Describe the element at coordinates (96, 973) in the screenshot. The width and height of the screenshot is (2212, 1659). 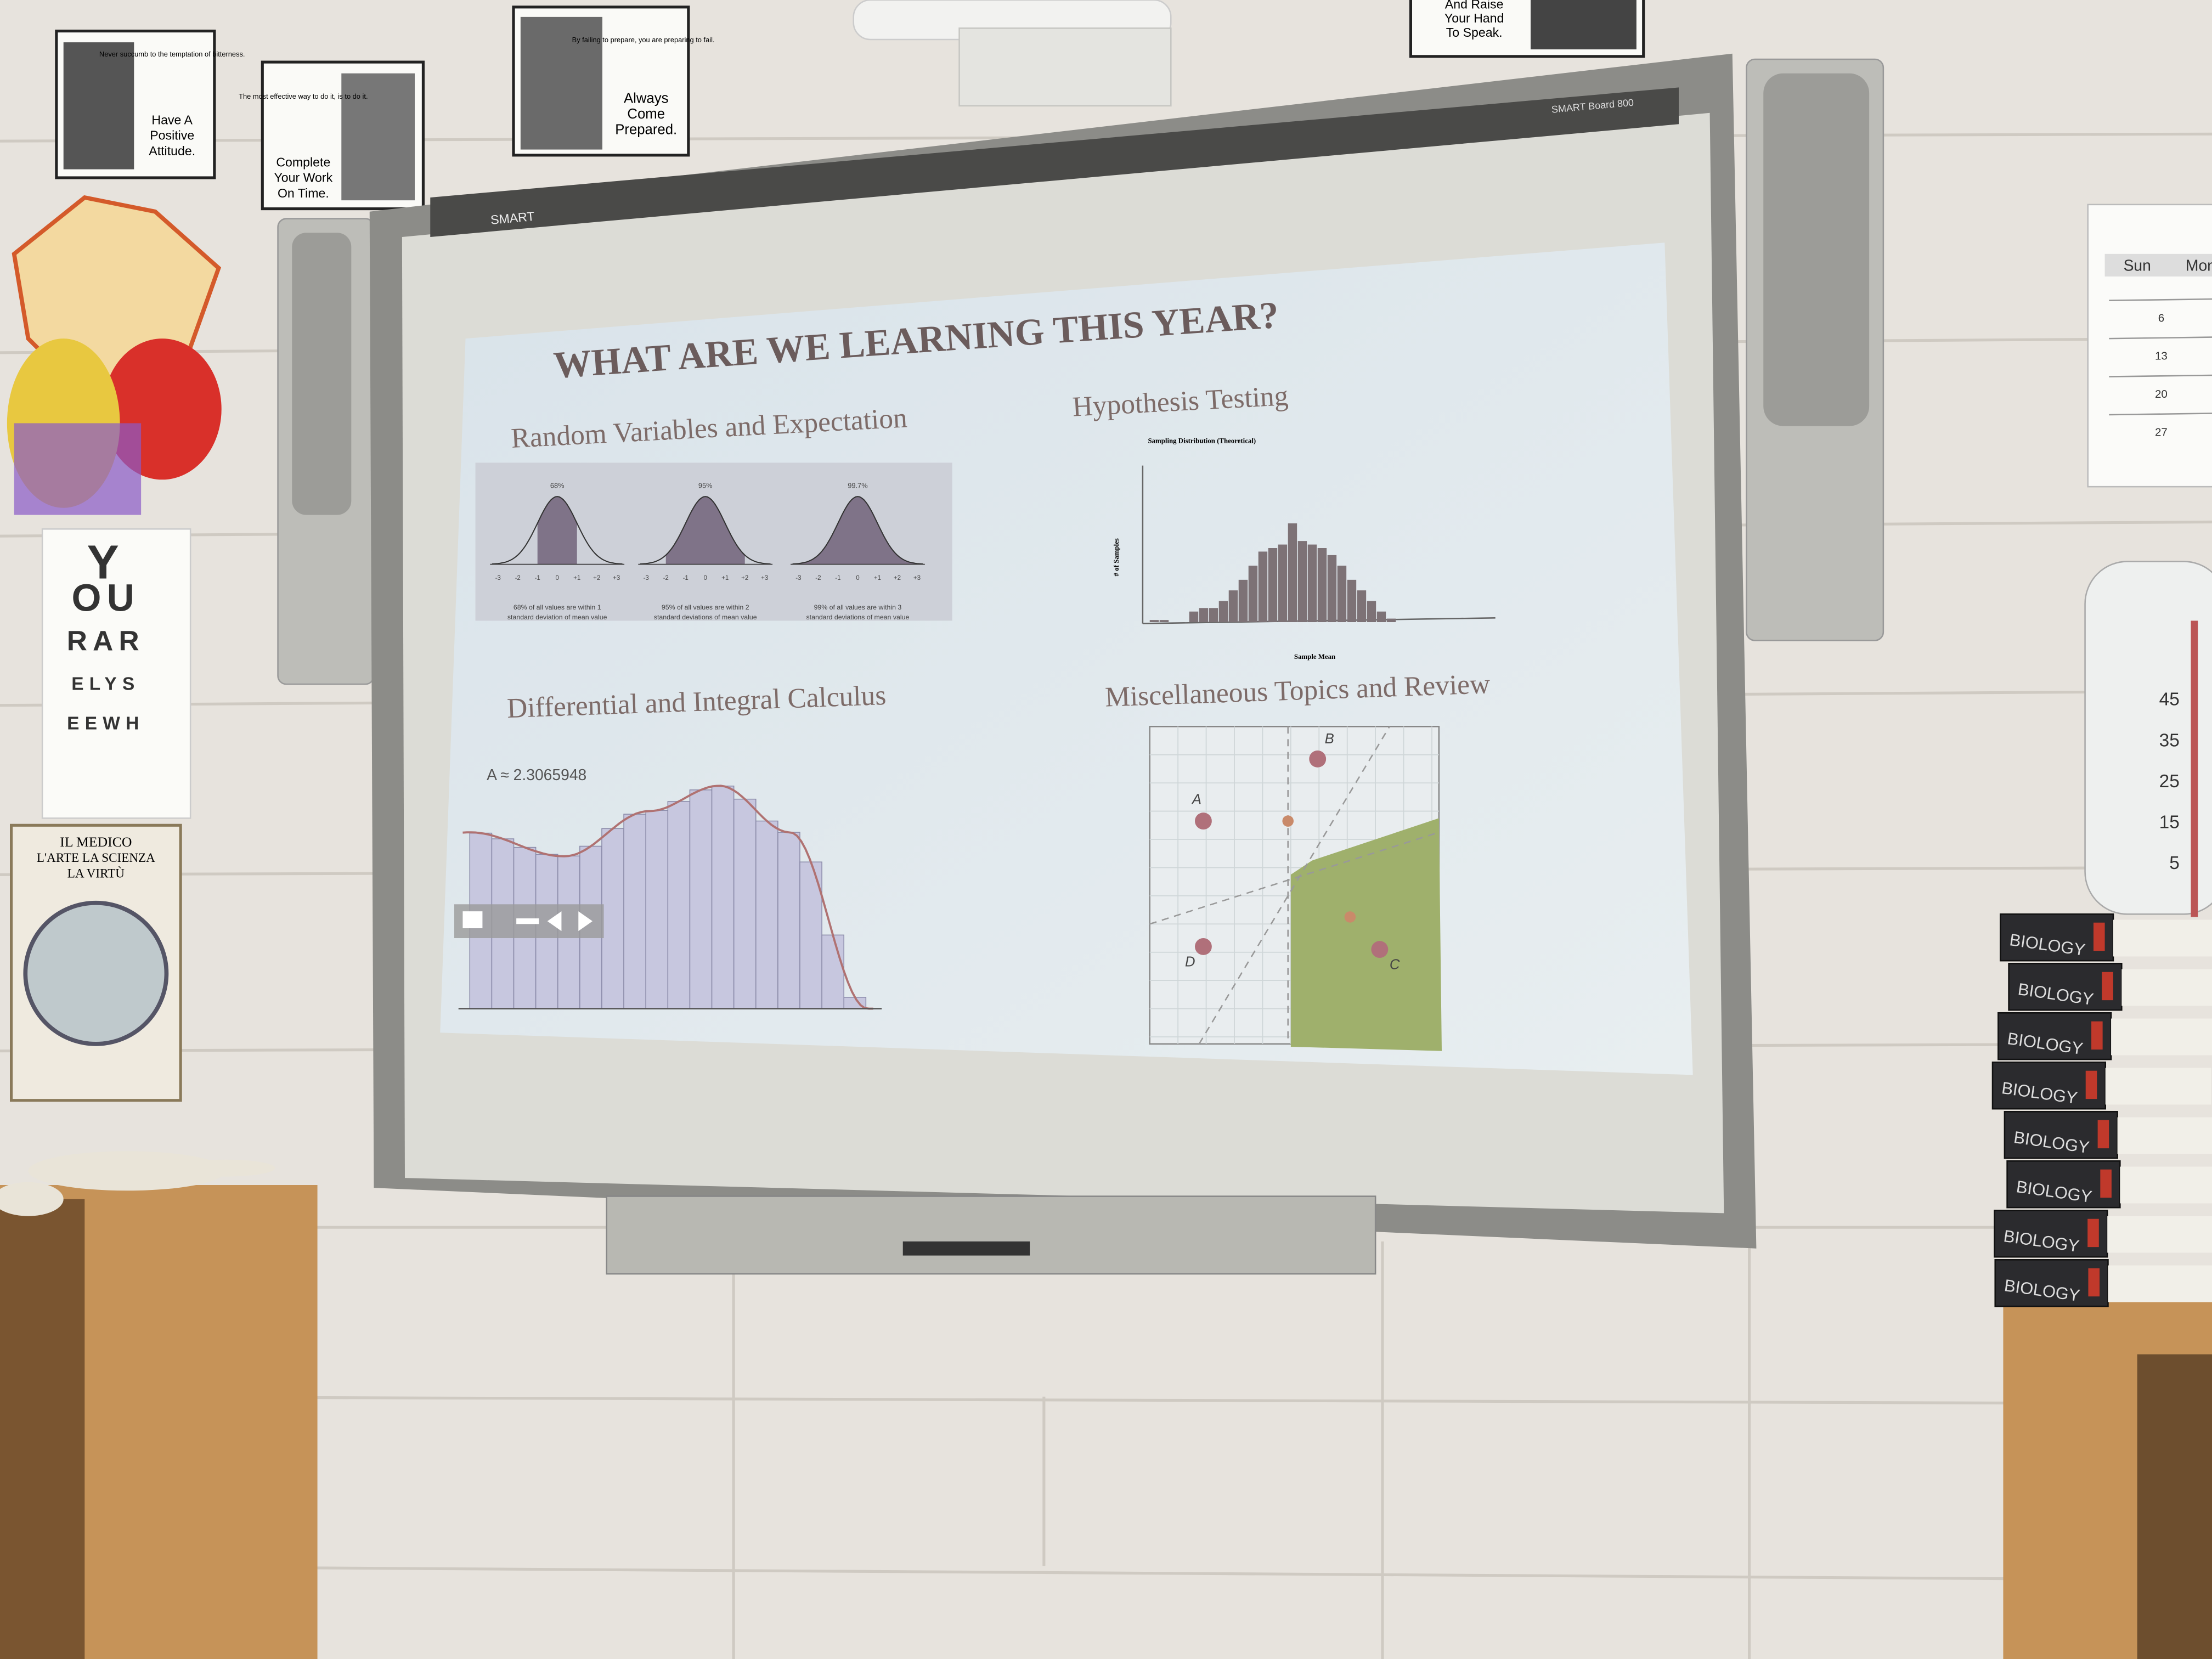
I see `poster-illustration` at that location.